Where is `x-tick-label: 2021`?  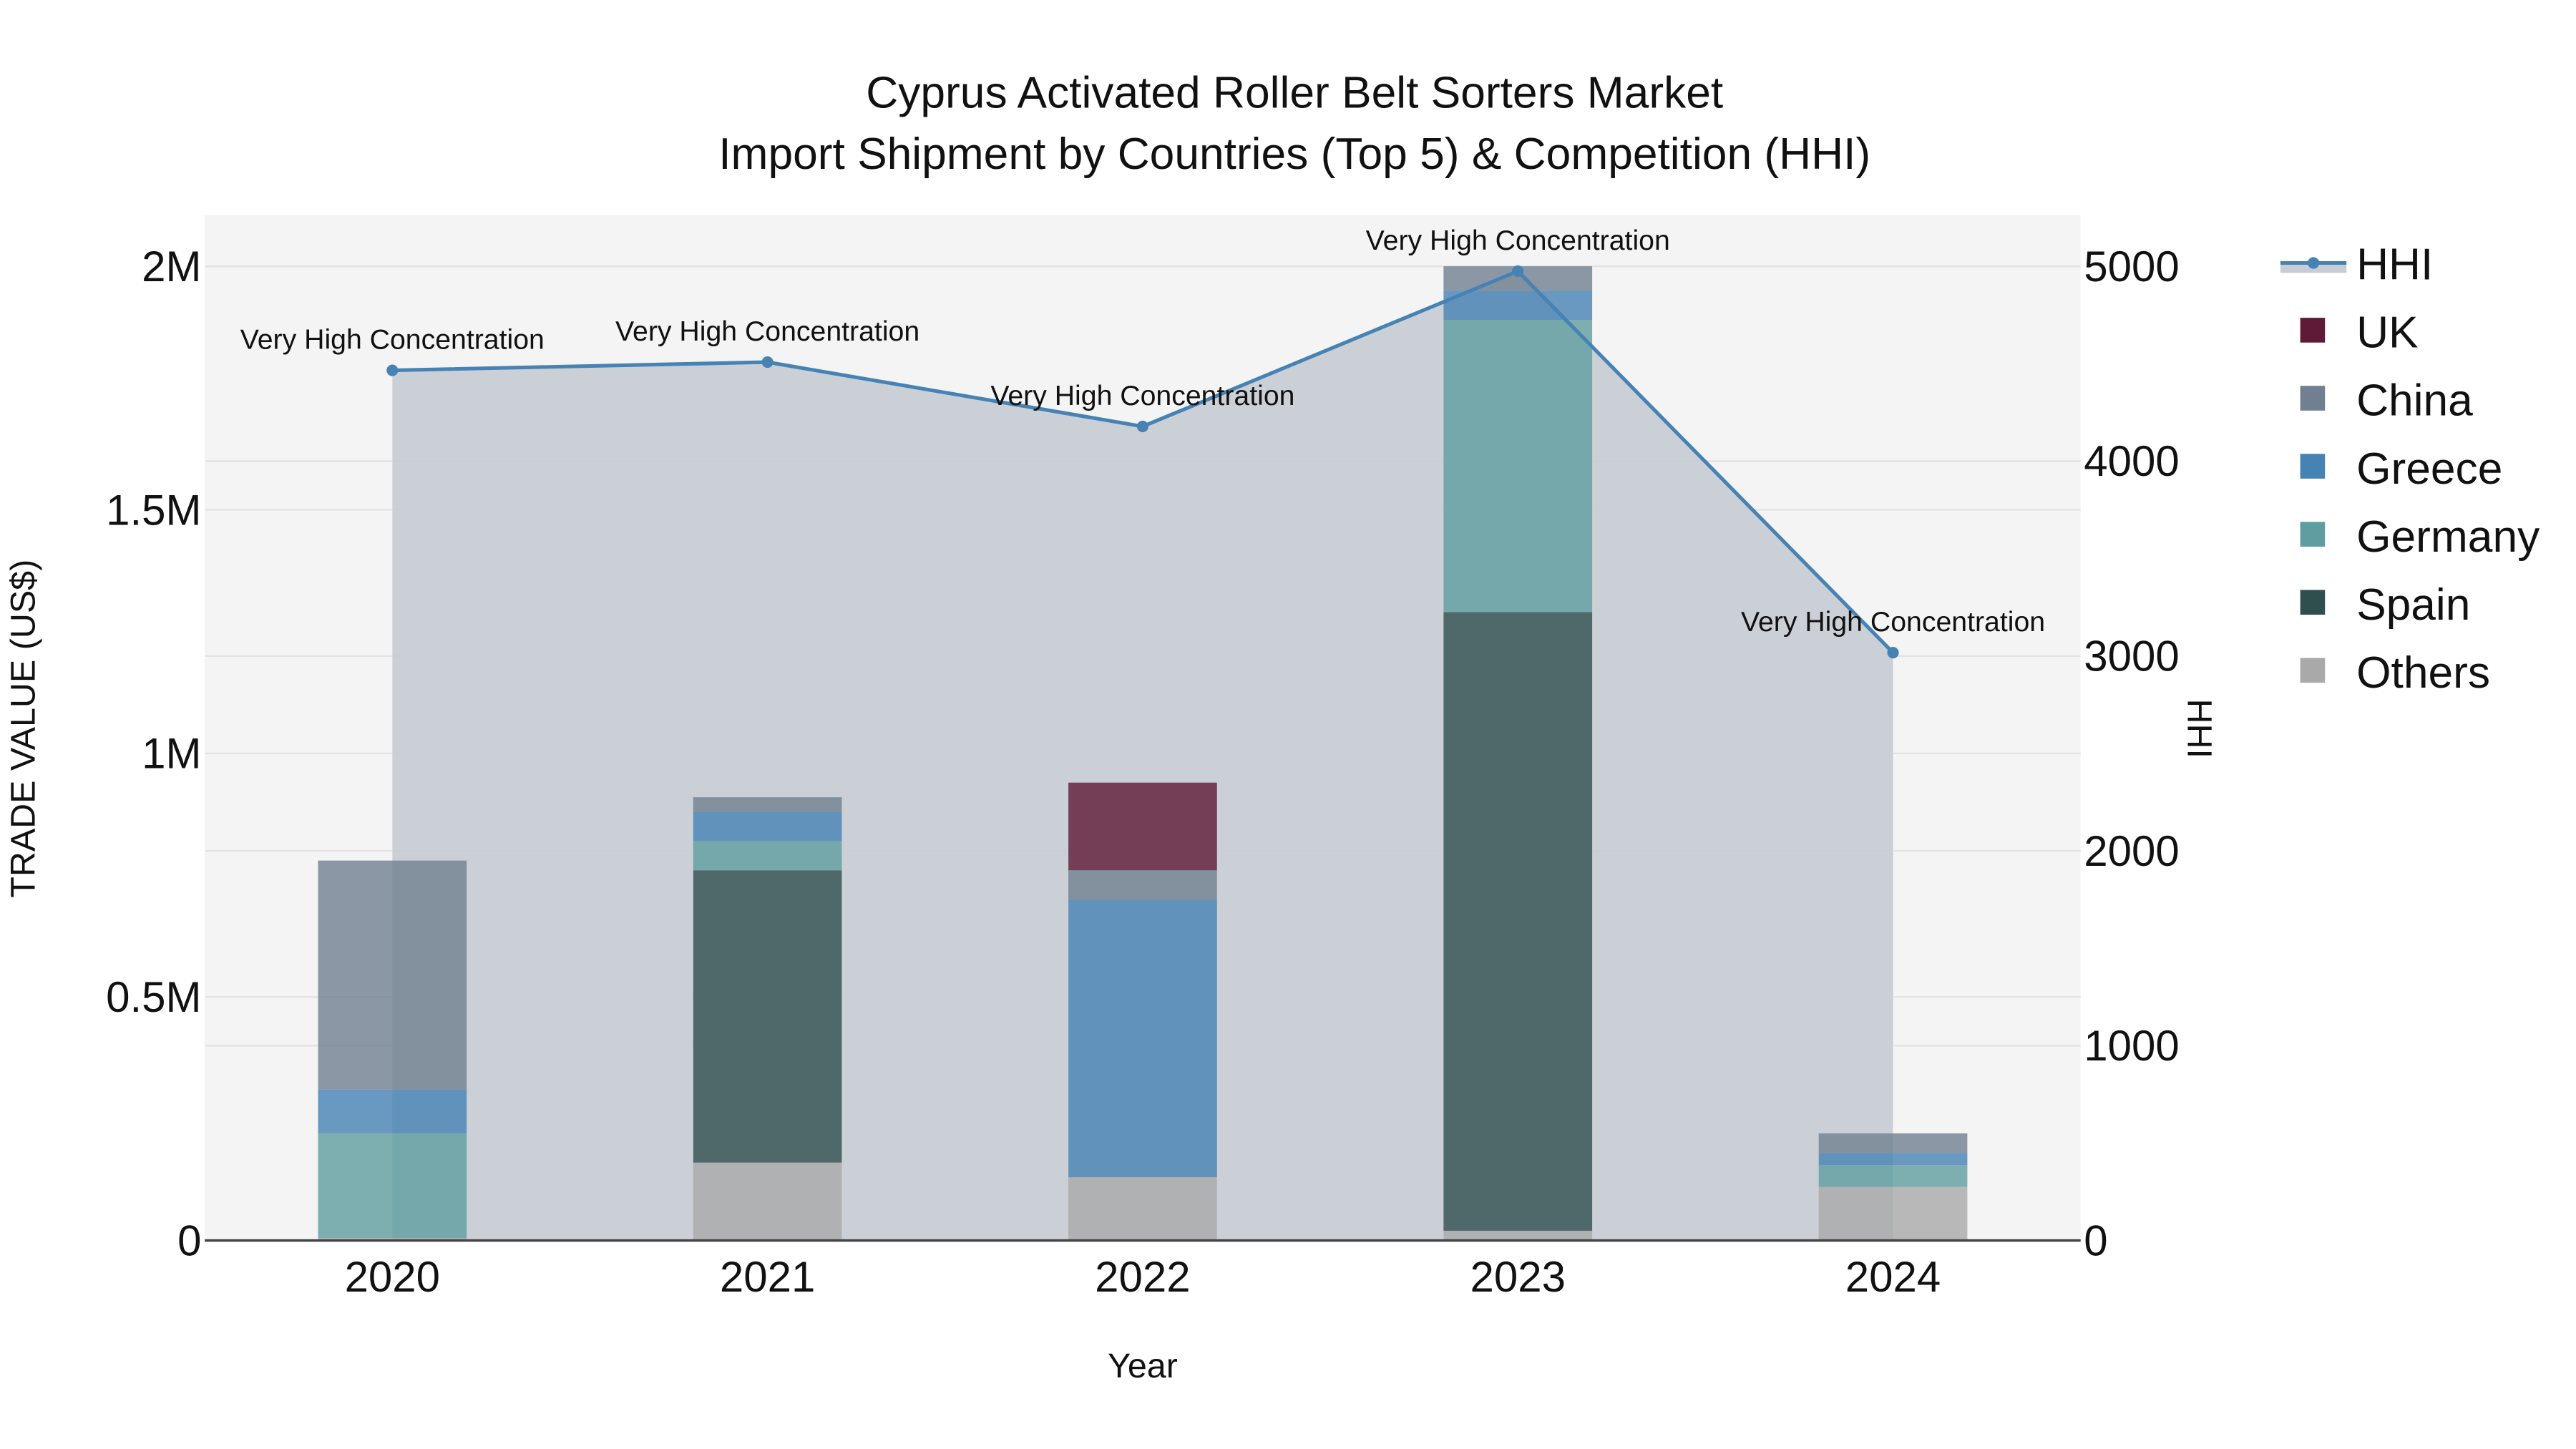 x-tick-label: 2021 is located at coordinates (767, 1277).